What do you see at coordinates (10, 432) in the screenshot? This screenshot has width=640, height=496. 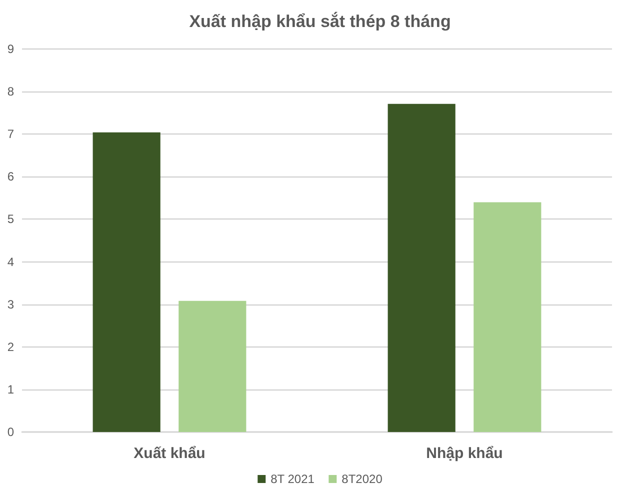 I see `y-tick-label: 0` at bounding box center [10, 432].